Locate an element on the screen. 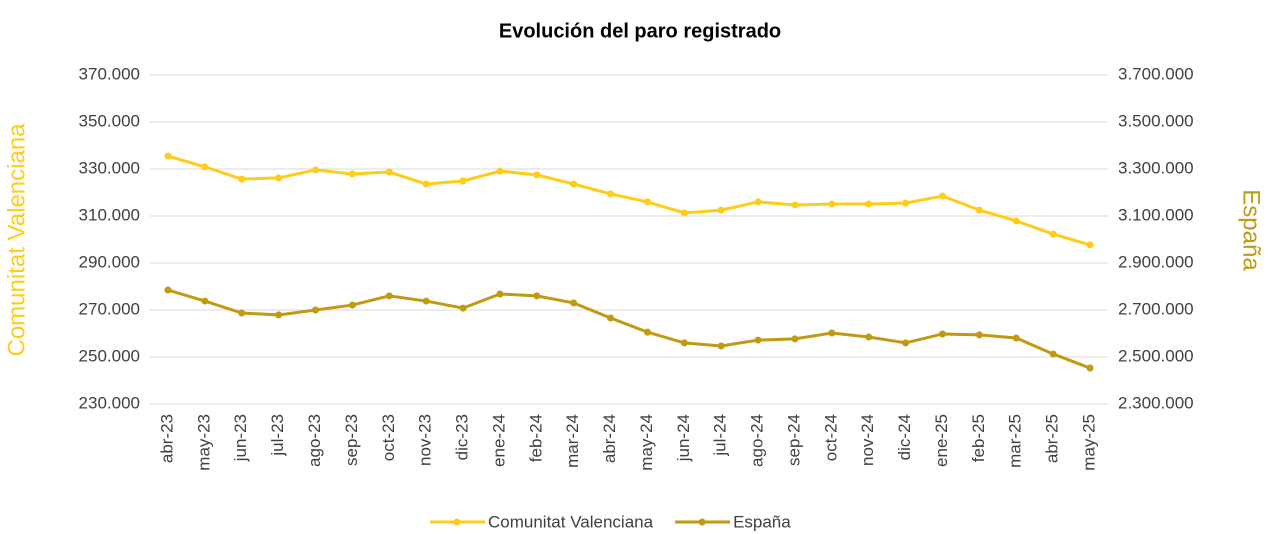  x-tick-label: feb-24 is located at coordinates (535, 438).